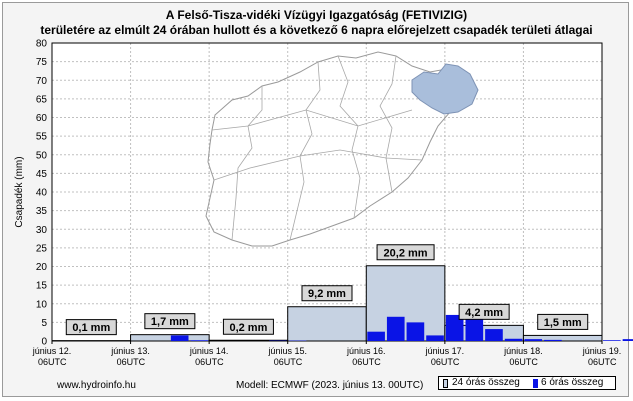 This screenshot has width=633, height=401. What do you see at coordinates (602, 351) in the screenshot?
I see `x-tick-label: június 19.` at bounding box center [602, 351].